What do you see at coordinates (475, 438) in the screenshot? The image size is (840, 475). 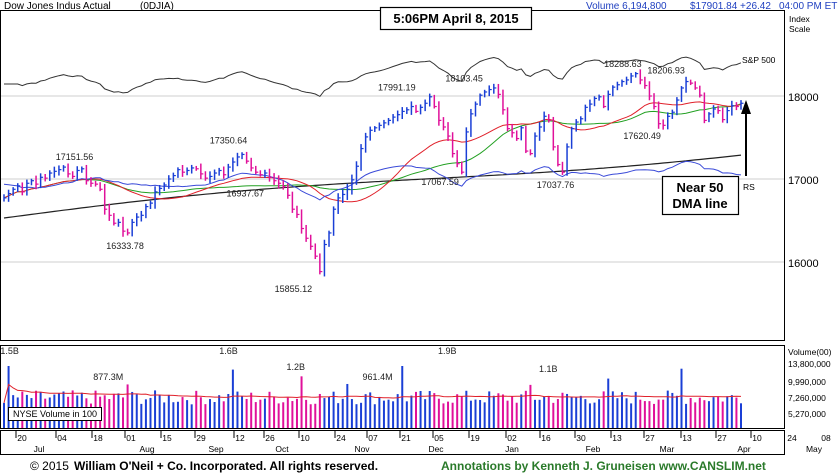 I see `x-tick-label: 19` at bounding box center [475, 438].